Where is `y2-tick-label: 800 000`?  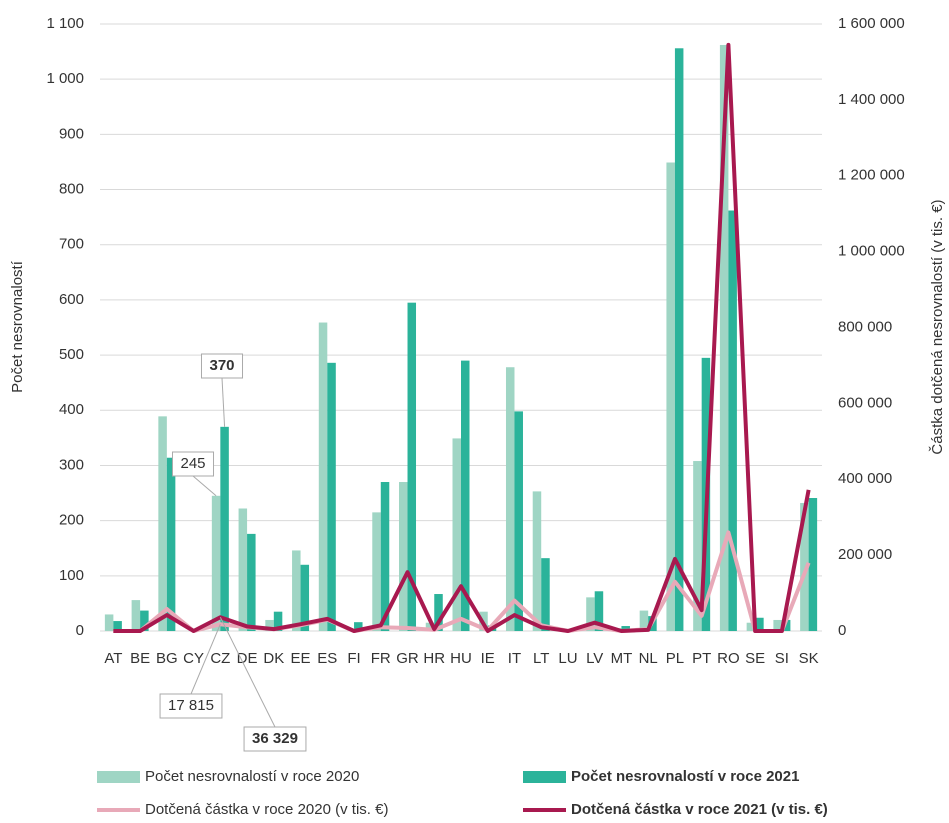 y2-tick-label: 800 000 is located at coordinates (865, 326).